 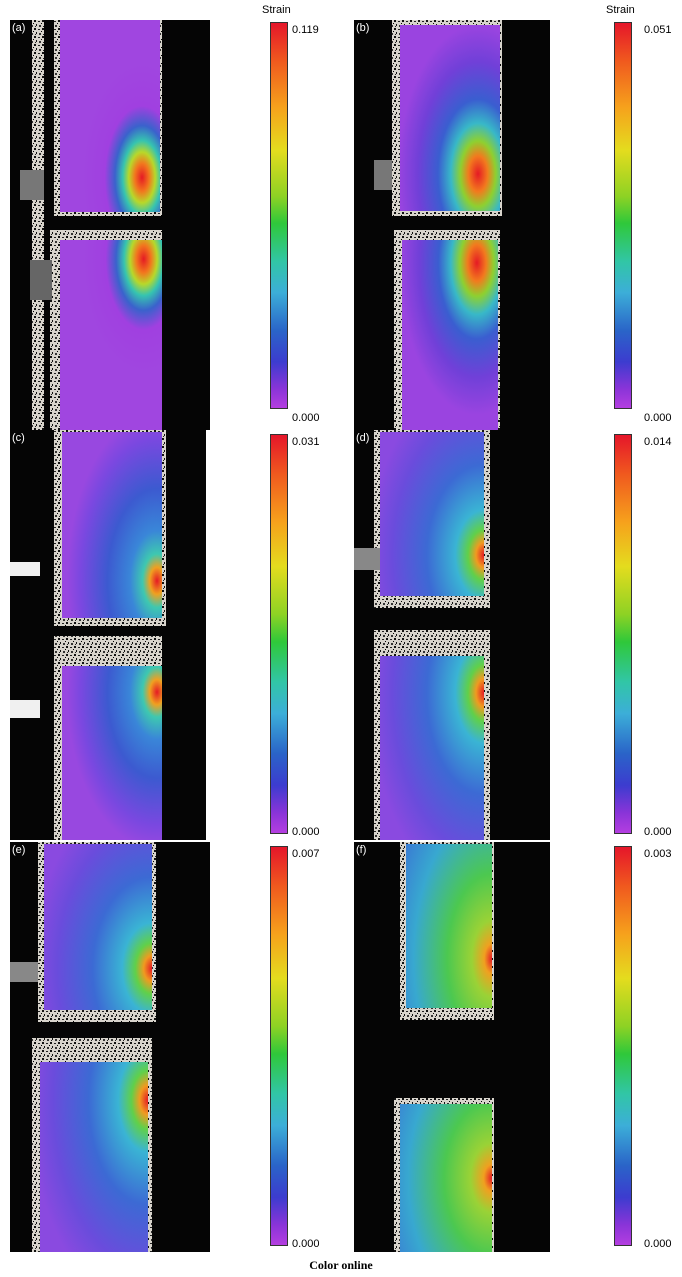 What do you see at coordinates (18, 438) in the screenshot?
I see `panel-label: (c)` at bounding box center [18, 438].